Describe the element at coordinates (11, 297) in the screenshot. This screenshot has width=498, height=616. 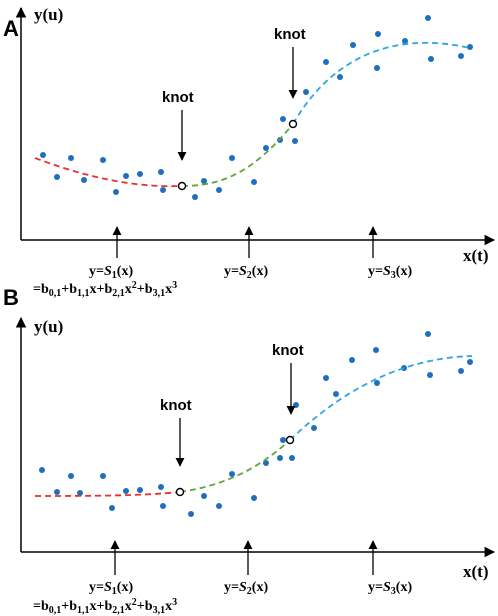
I see `panel-letter: B` at that location.